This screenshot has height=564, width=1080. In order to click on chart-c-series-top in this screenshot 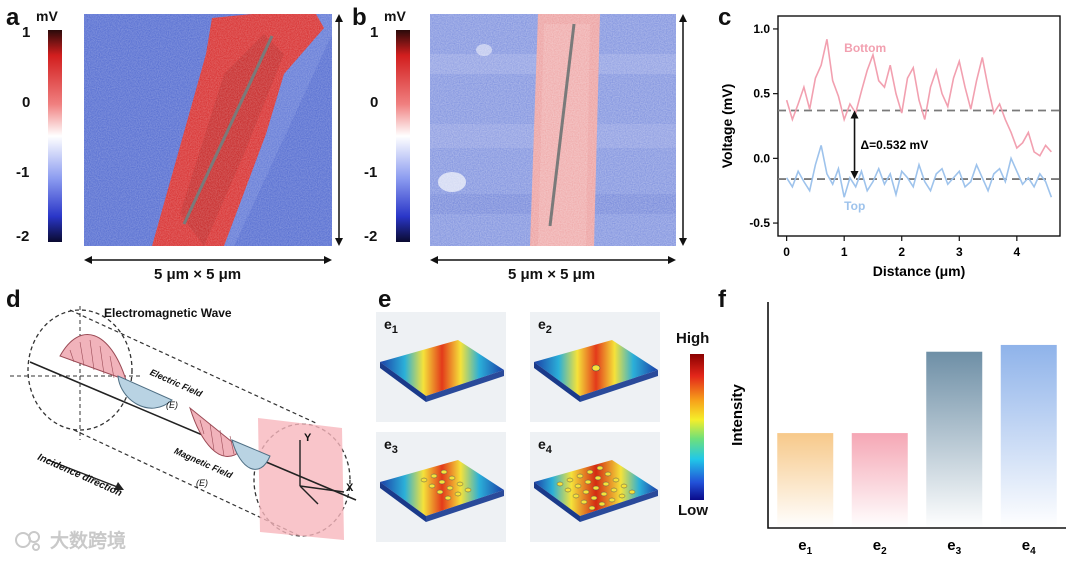, I will do `click(919, 171)`.